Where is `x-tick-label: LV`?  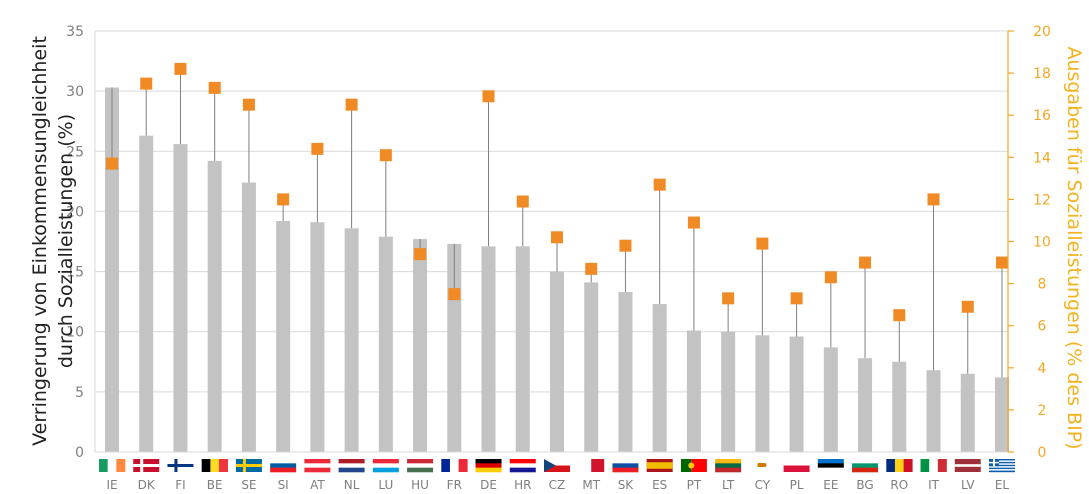 x-tick-label: LV is located at coordinates (968, 485).